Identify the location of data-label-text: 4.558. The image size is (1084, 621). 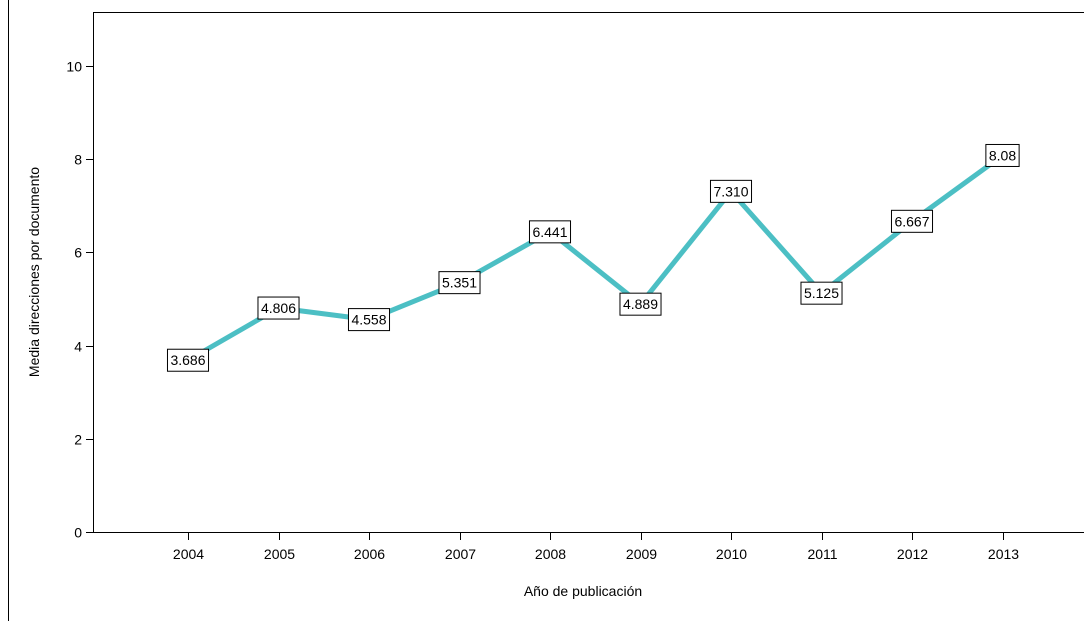
(368, 320).